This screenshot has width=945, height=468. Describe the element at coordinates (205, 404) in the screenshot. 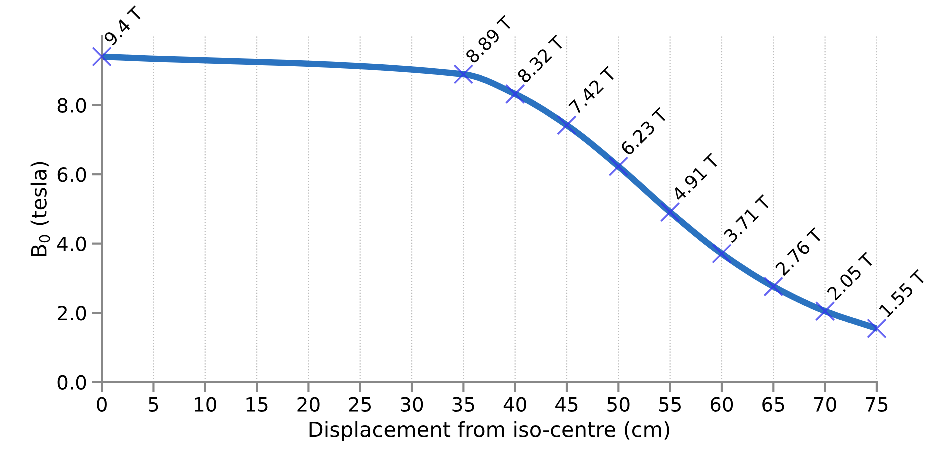

I see `x-tick-label: 10` at that location.